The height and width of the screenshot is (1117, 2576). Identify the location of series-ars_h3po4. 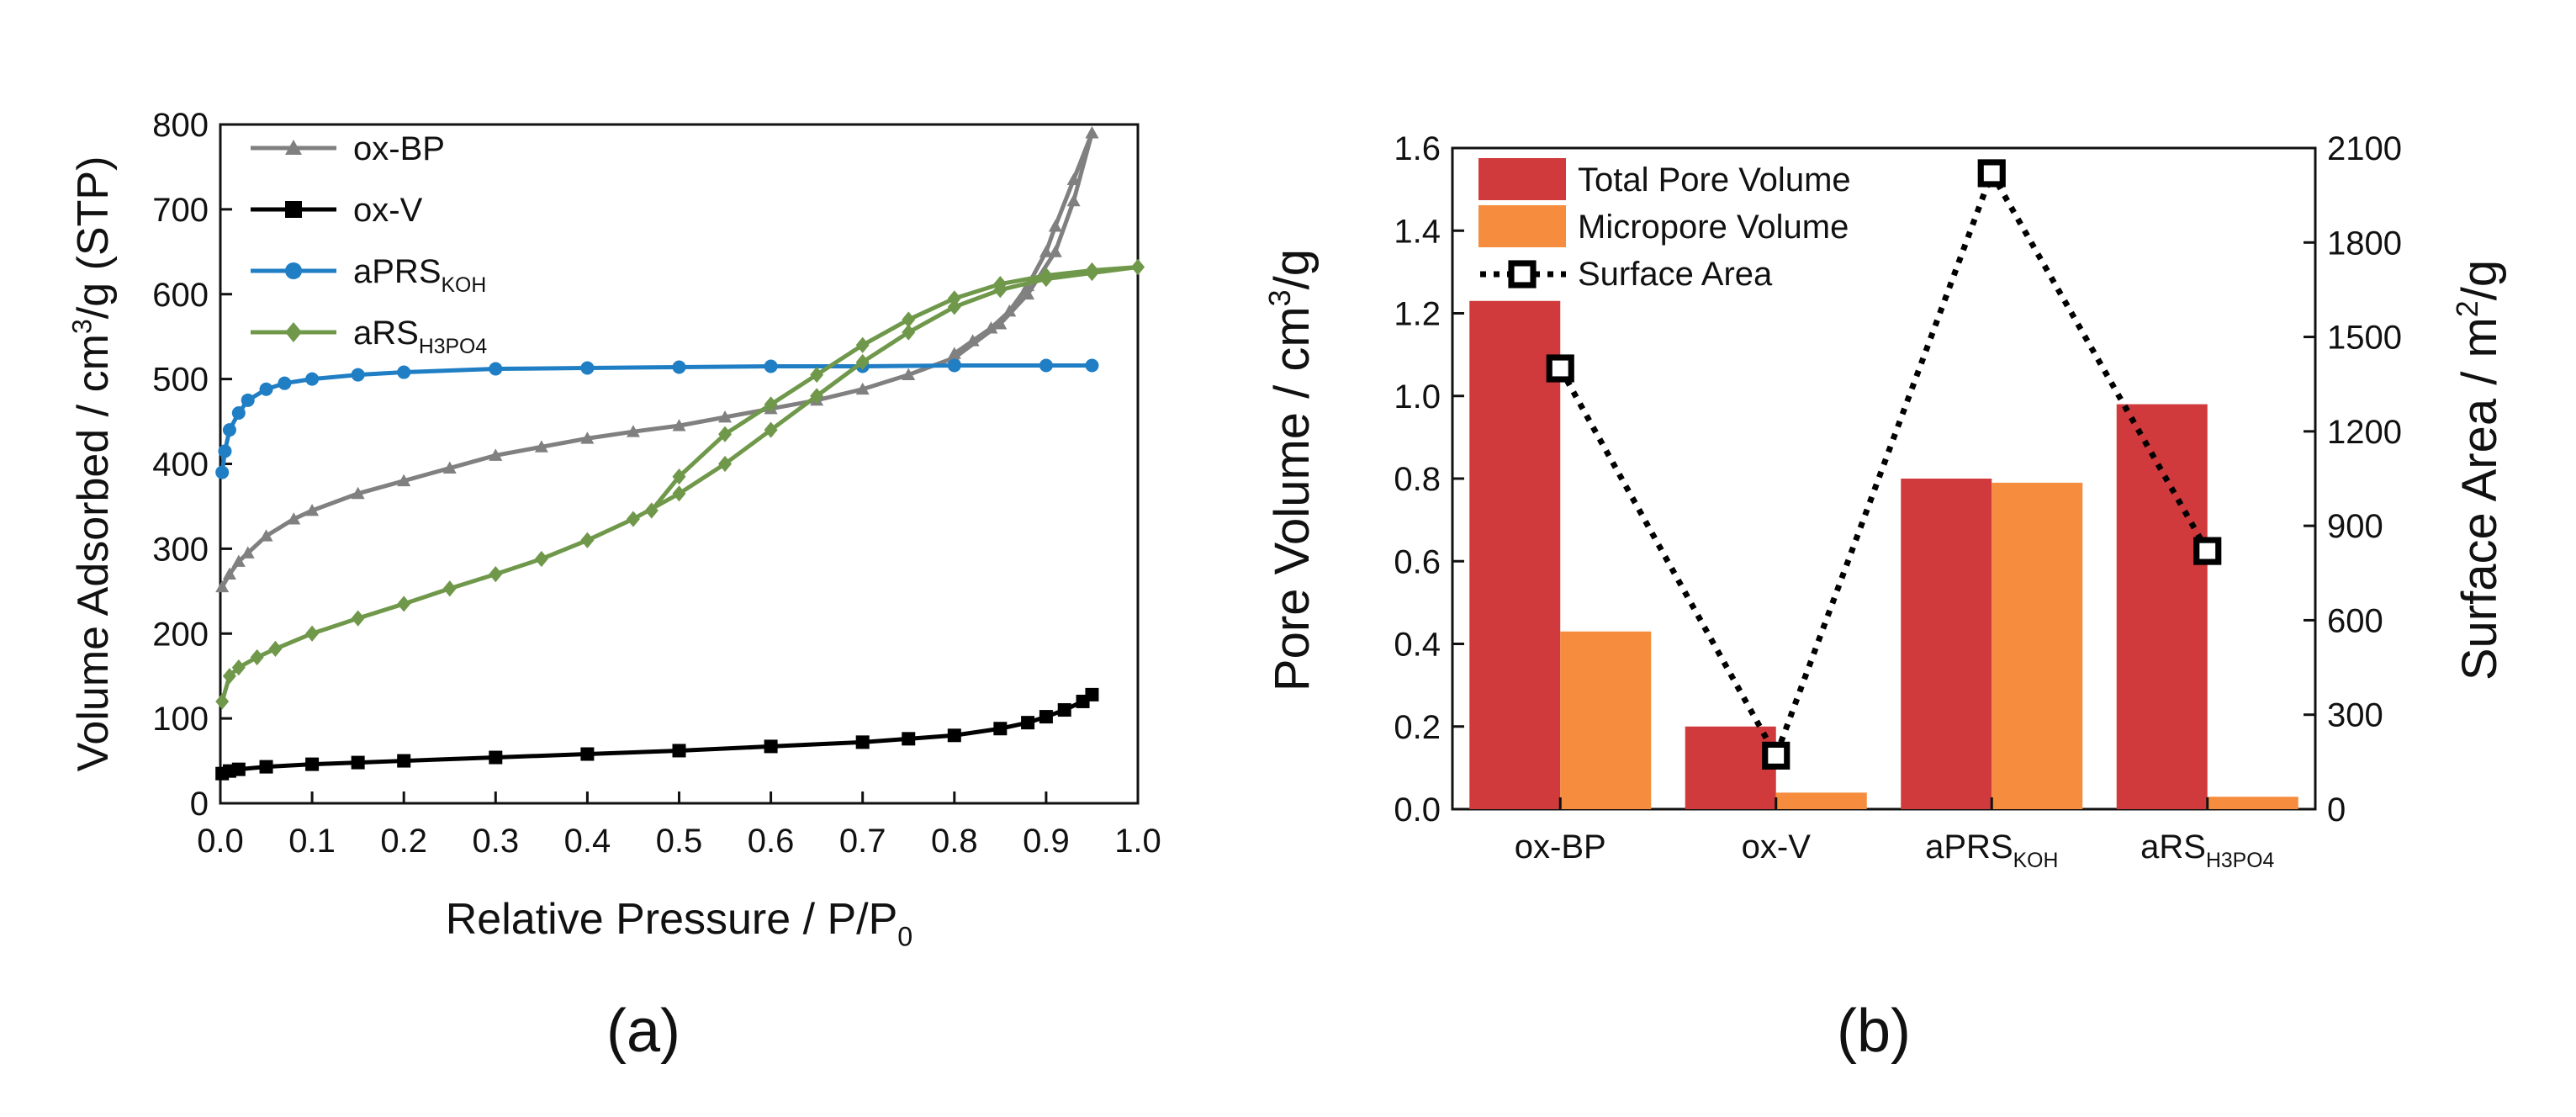
(680, 484).